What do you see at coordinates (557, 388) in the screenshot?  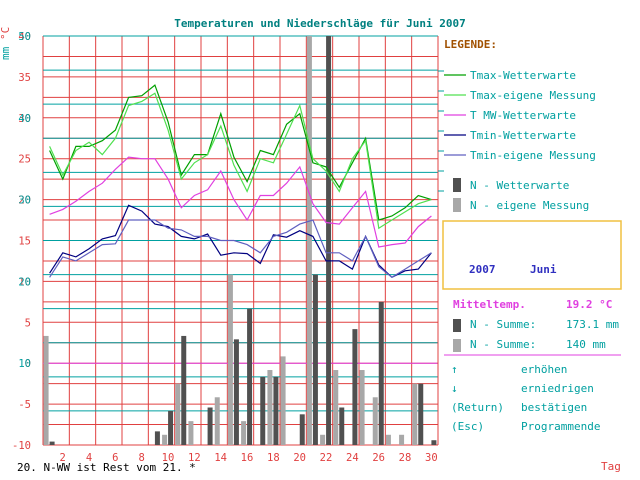 I see `key-action: erniedrigen` at bounding box center [557, 388].